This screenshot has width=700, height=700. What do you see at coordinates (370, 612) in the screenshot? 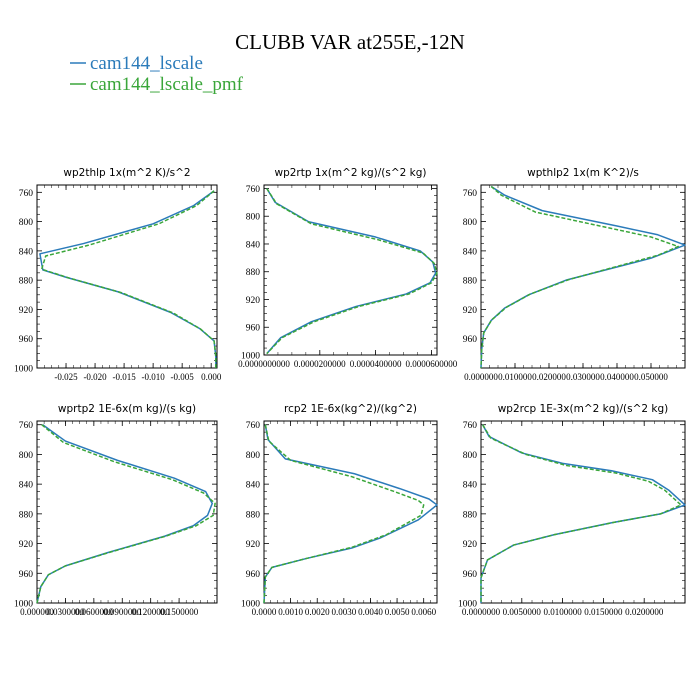
I see `x-tick-label: 0.0040` at bounding box center [370, 612].